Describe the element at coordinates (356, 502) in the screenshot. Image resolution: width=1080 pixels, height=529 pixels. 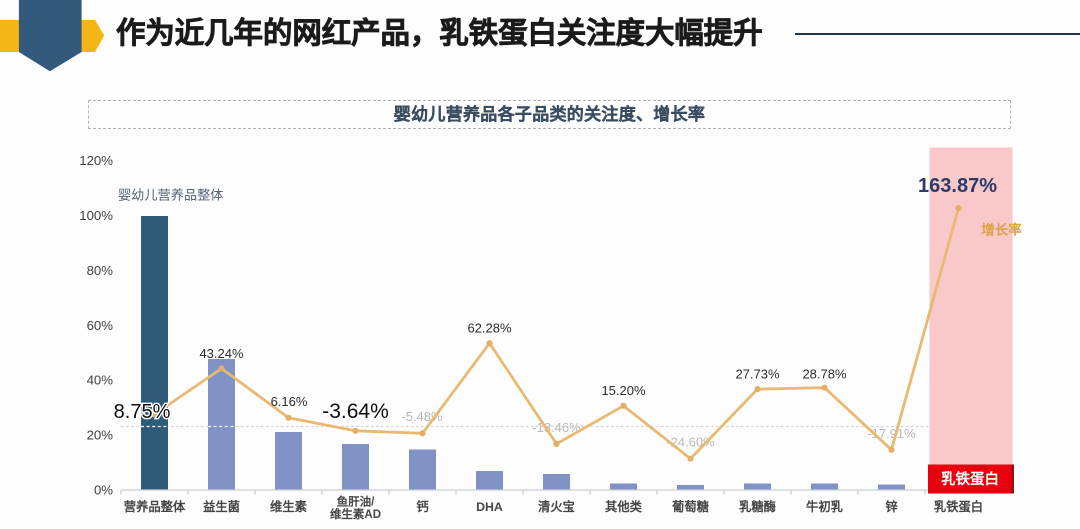
I see `svg-text: 鱼肝油/` at that location.